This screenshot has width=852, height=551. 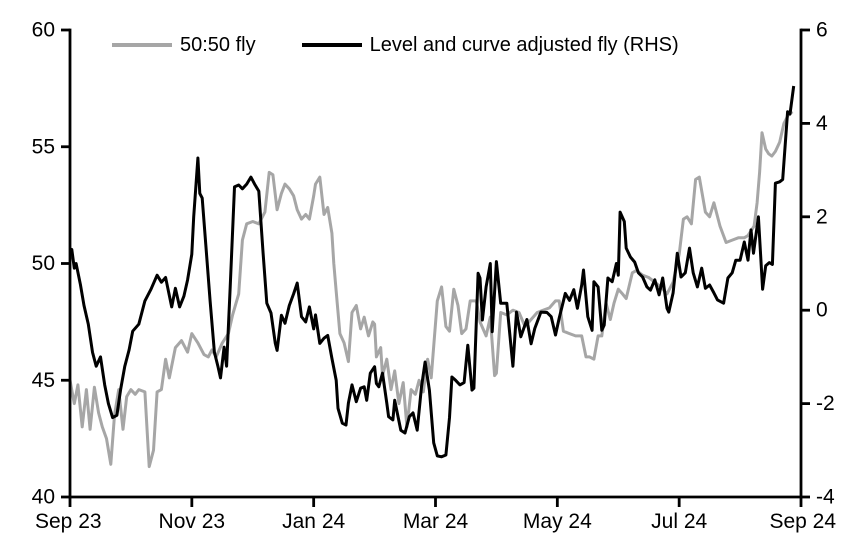 I want to click on x-axis-tick-label: Nov 23, so click(x=192, y=521).